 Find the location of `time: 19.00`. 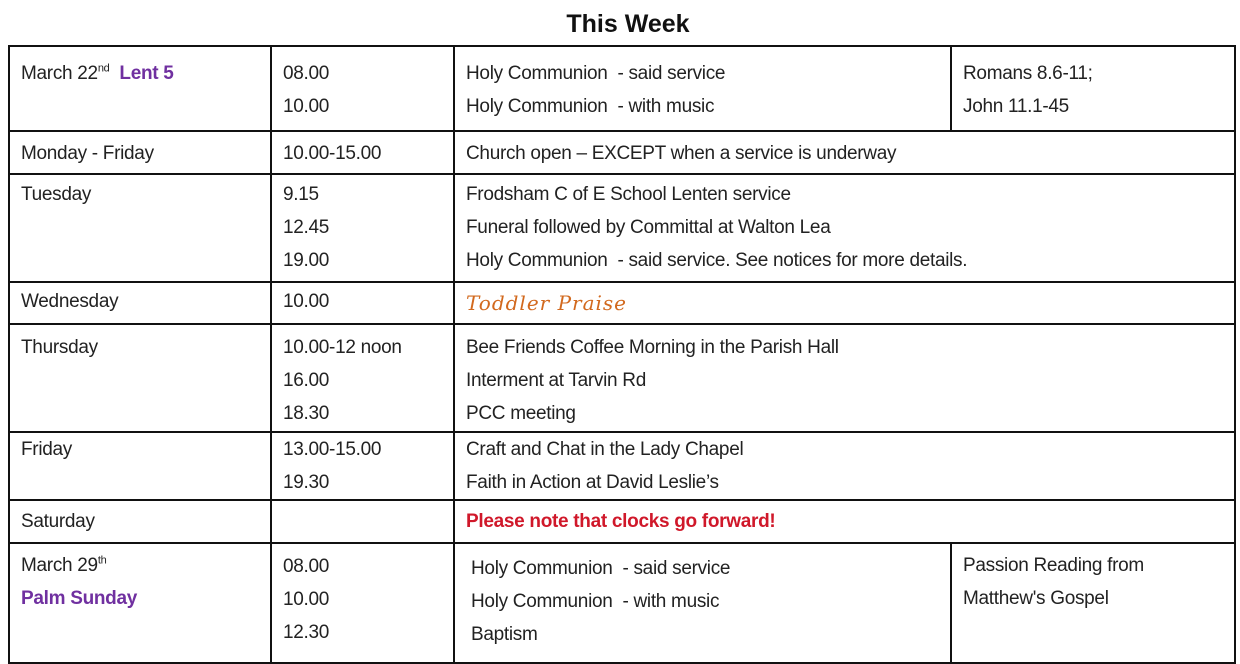

time: 19.00 is located at coordinates (306, 260).